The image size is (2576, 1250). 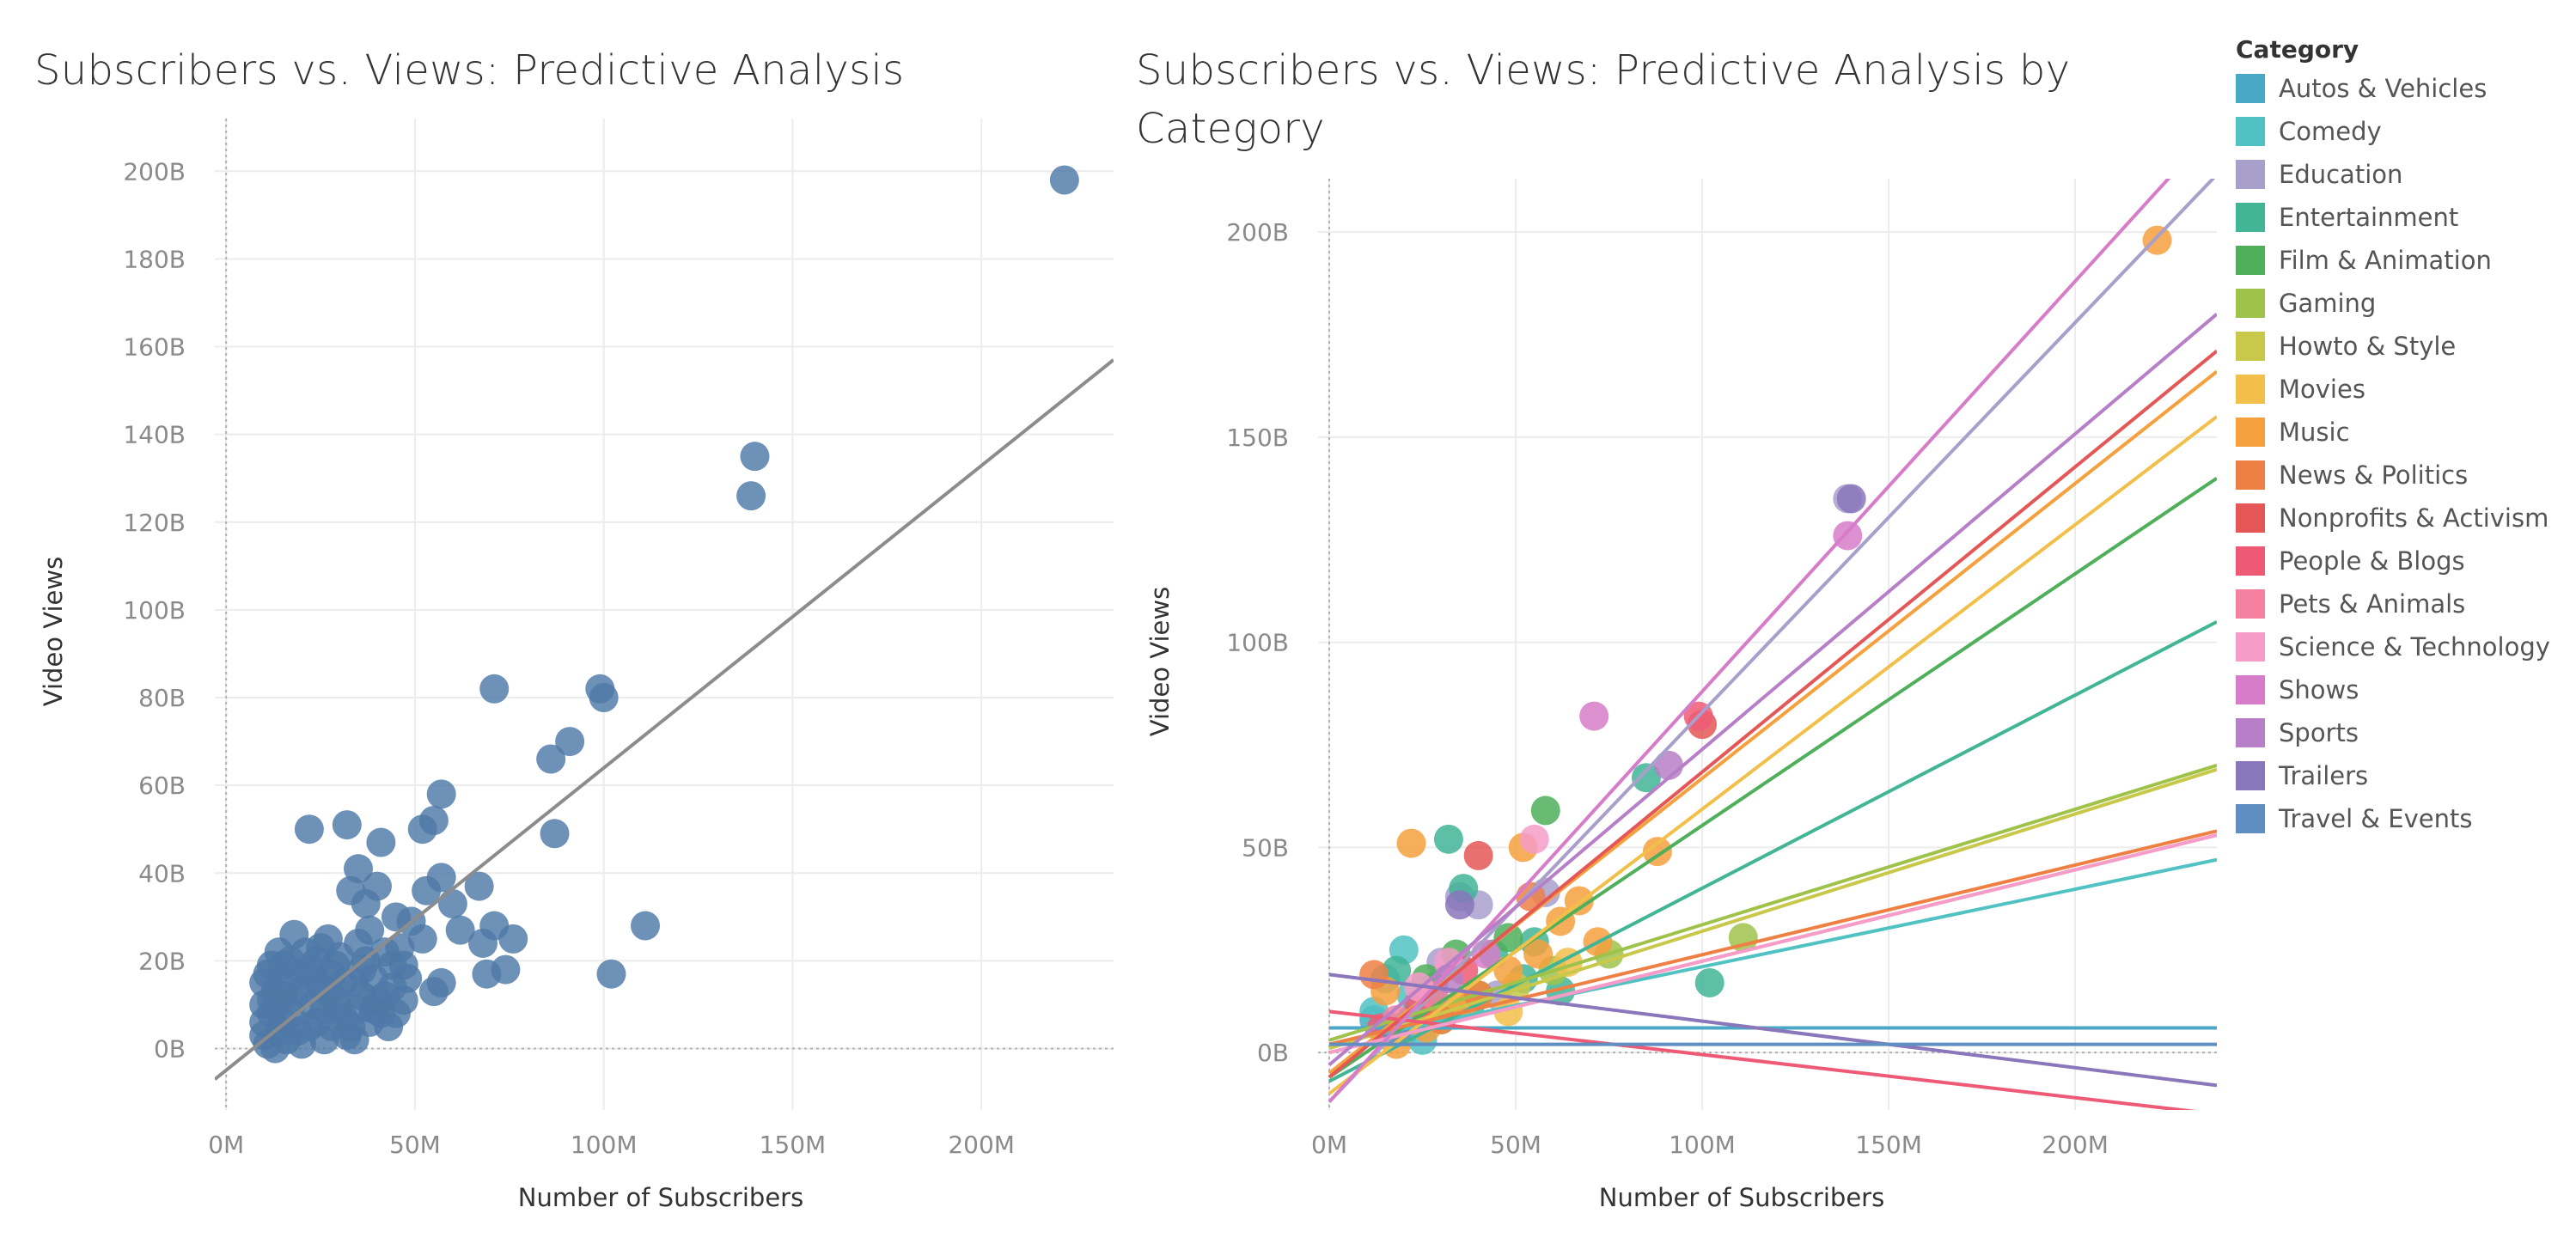 I want to click on x-tick-label: 0M, so click(x=226, y=1145).